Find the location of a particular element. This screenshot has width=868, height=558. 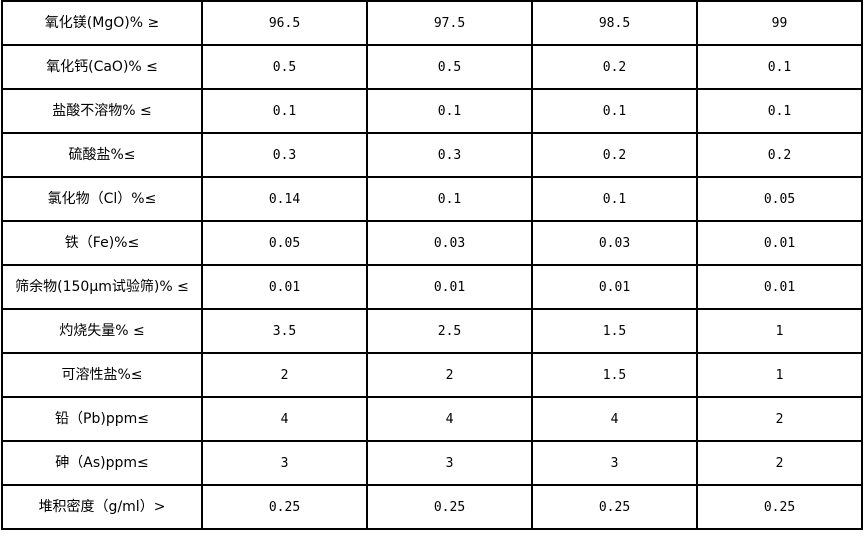

row-label: 铁（Fe)%≤ is located at coordinates (102, 243).